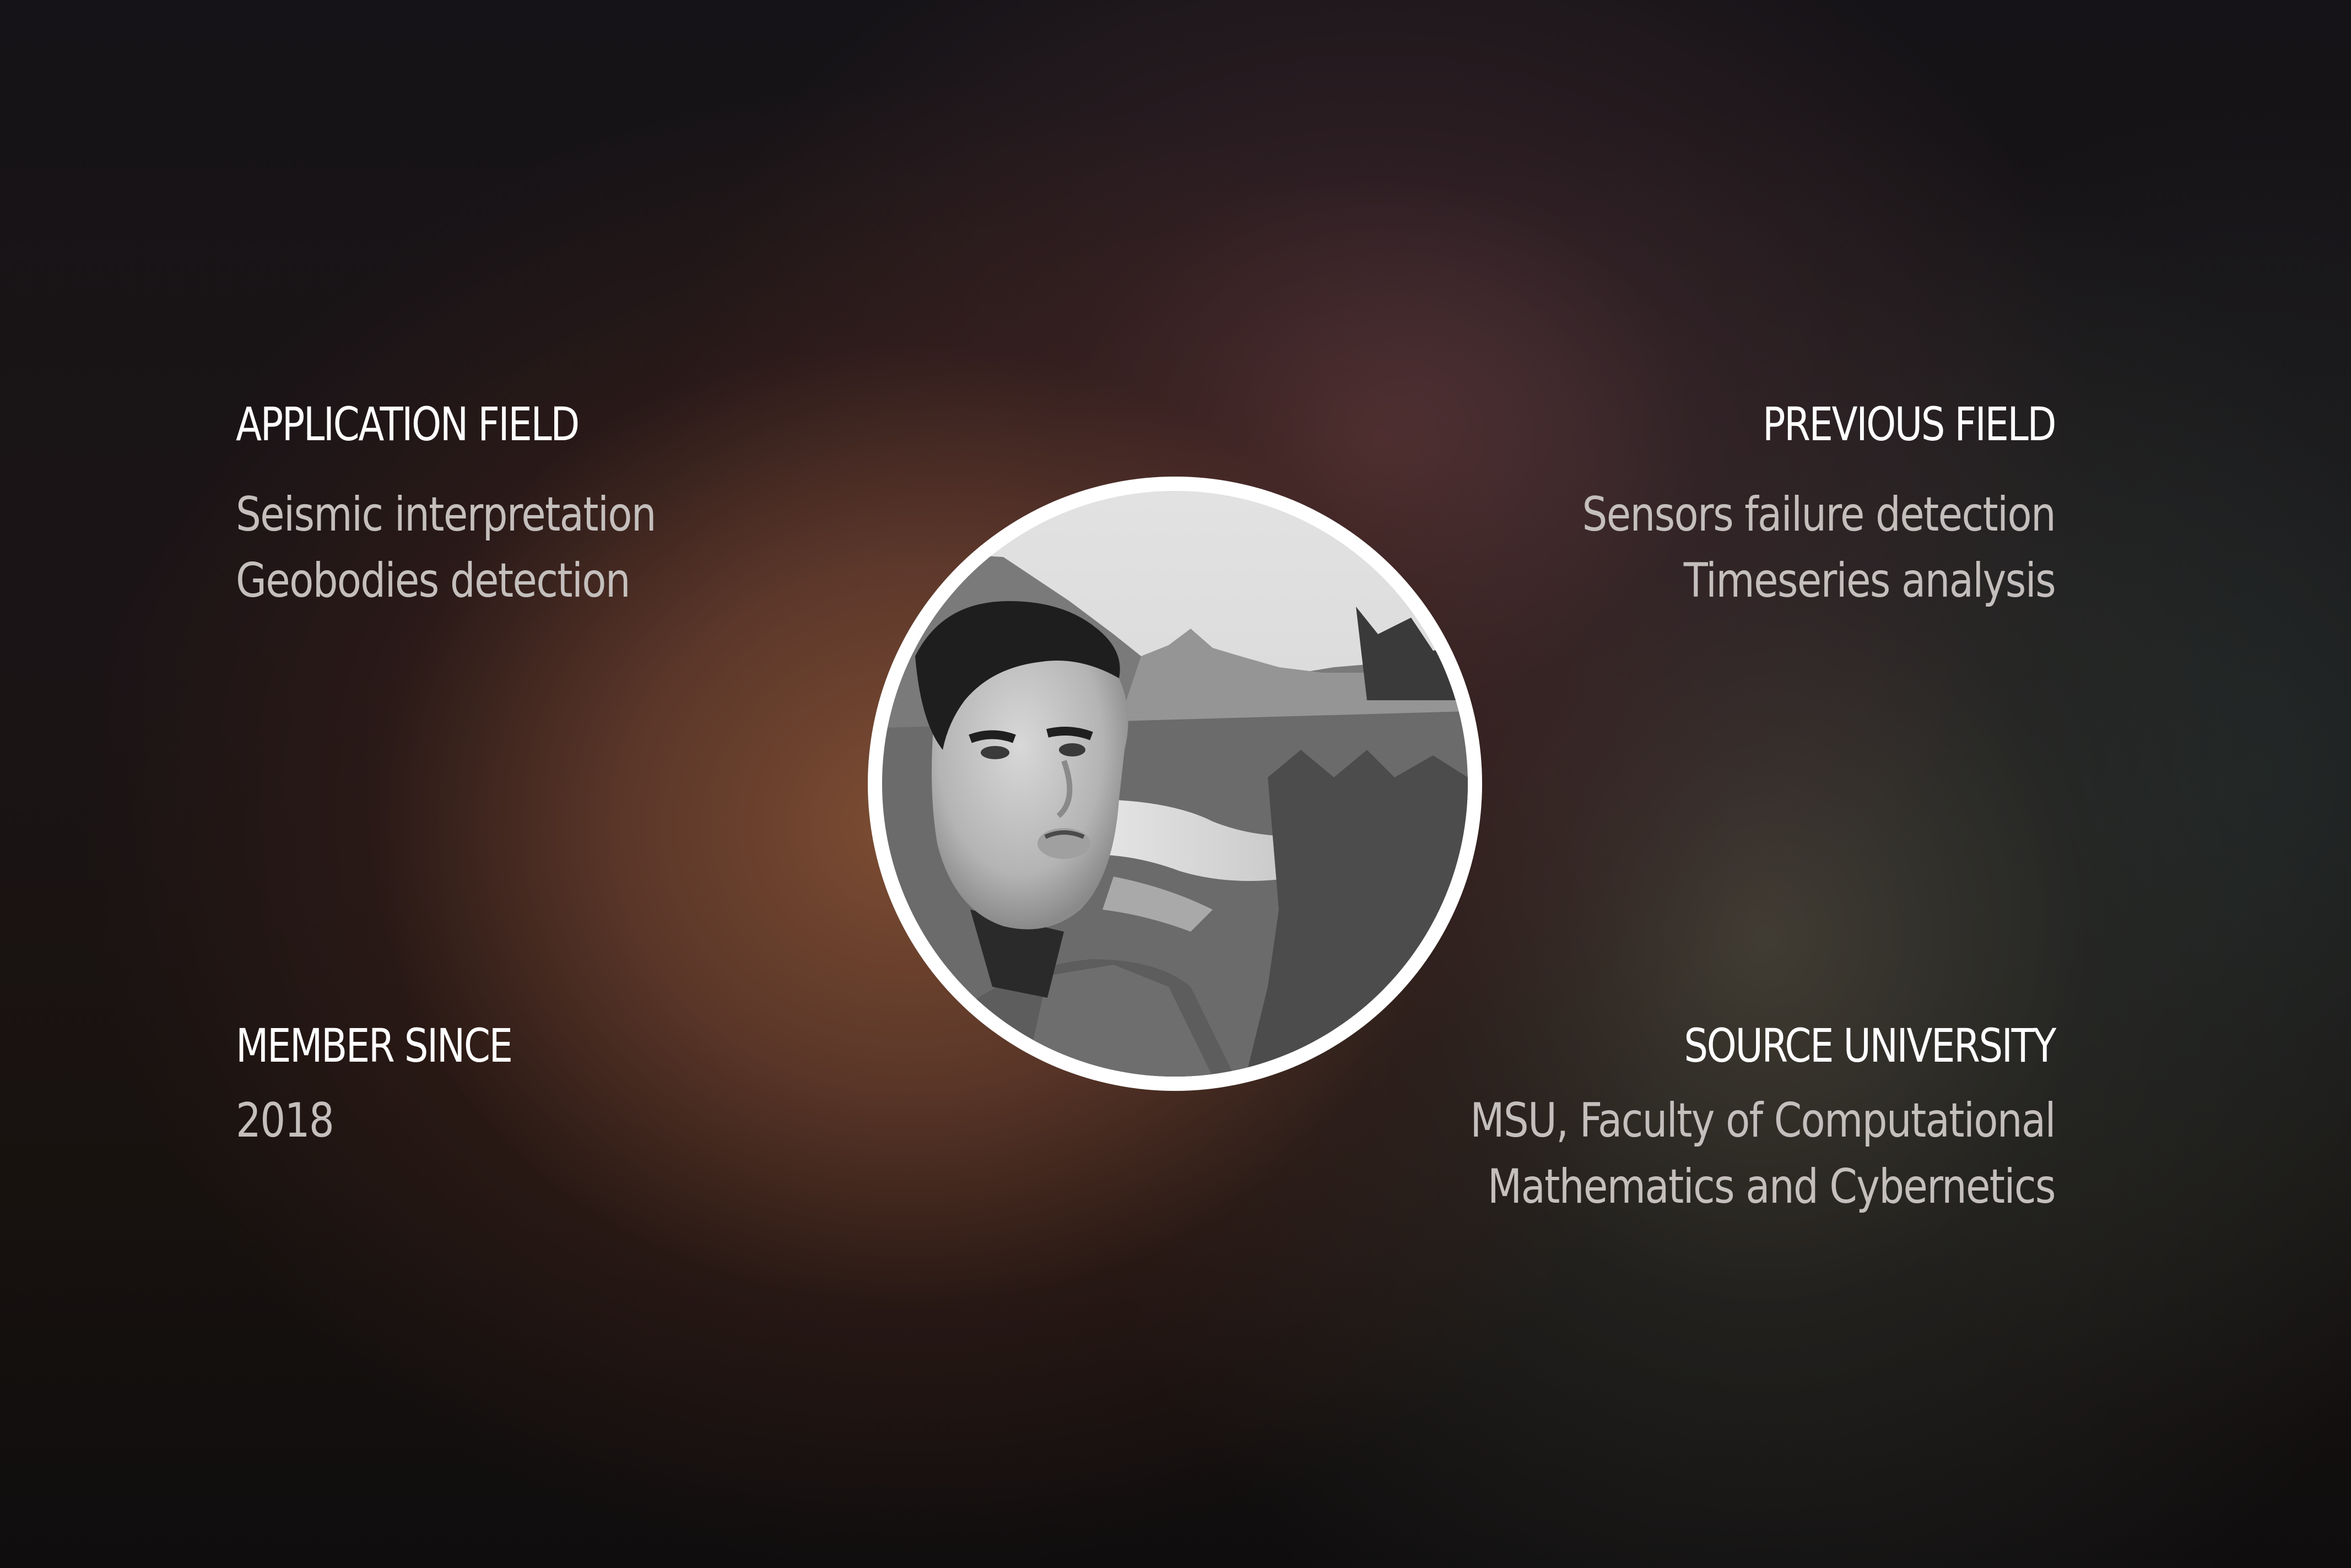  What do you see at coordinates (1819, 514) in the screenshot?
I see `previous-field-line-1: Sensors failure detection` at bounding box center [1819, 514].